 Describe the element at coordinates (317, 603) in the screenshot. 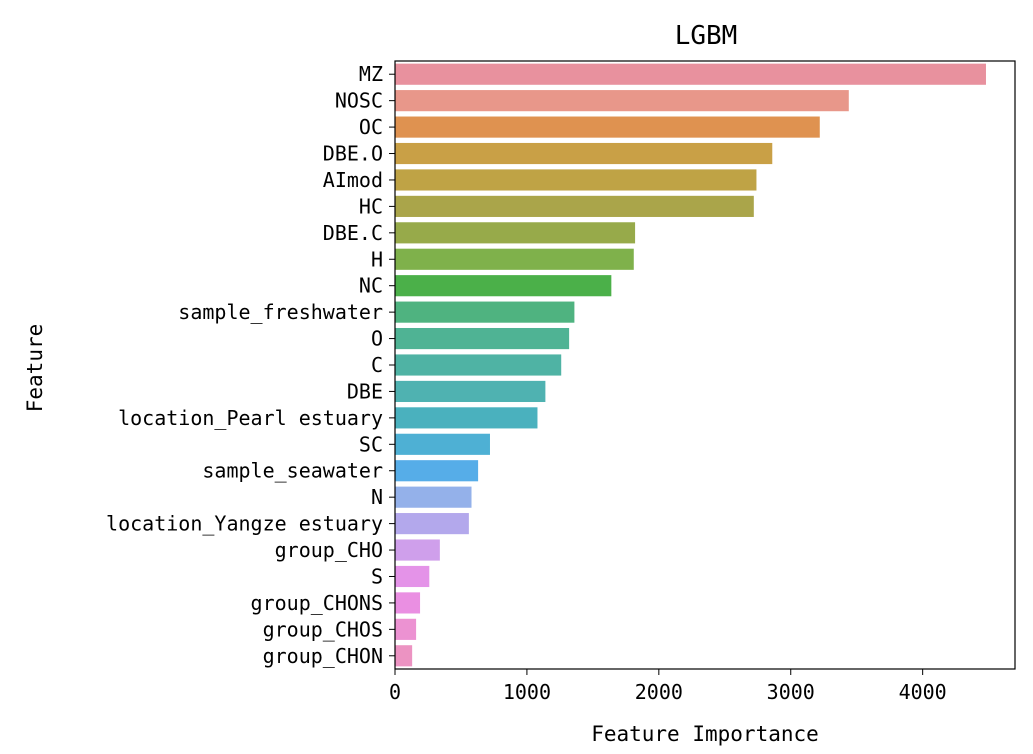

I see `y-tick-label: group_CHONS` at that location.